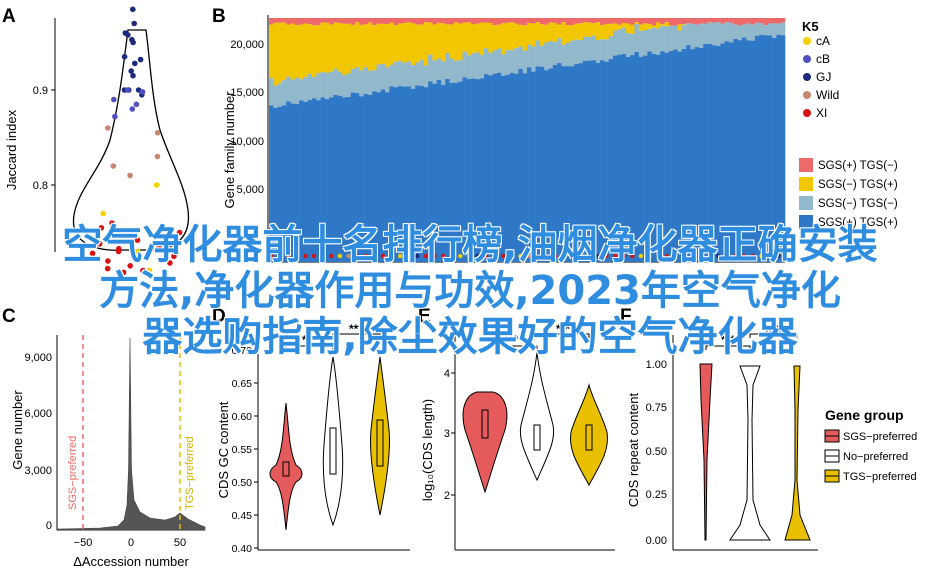 This screenshot has height=573, width=940. What do you see at coordinates (485, 424) in the screenshot?
I see `panel-e-box-sgs` at bounding box center [485, 424].